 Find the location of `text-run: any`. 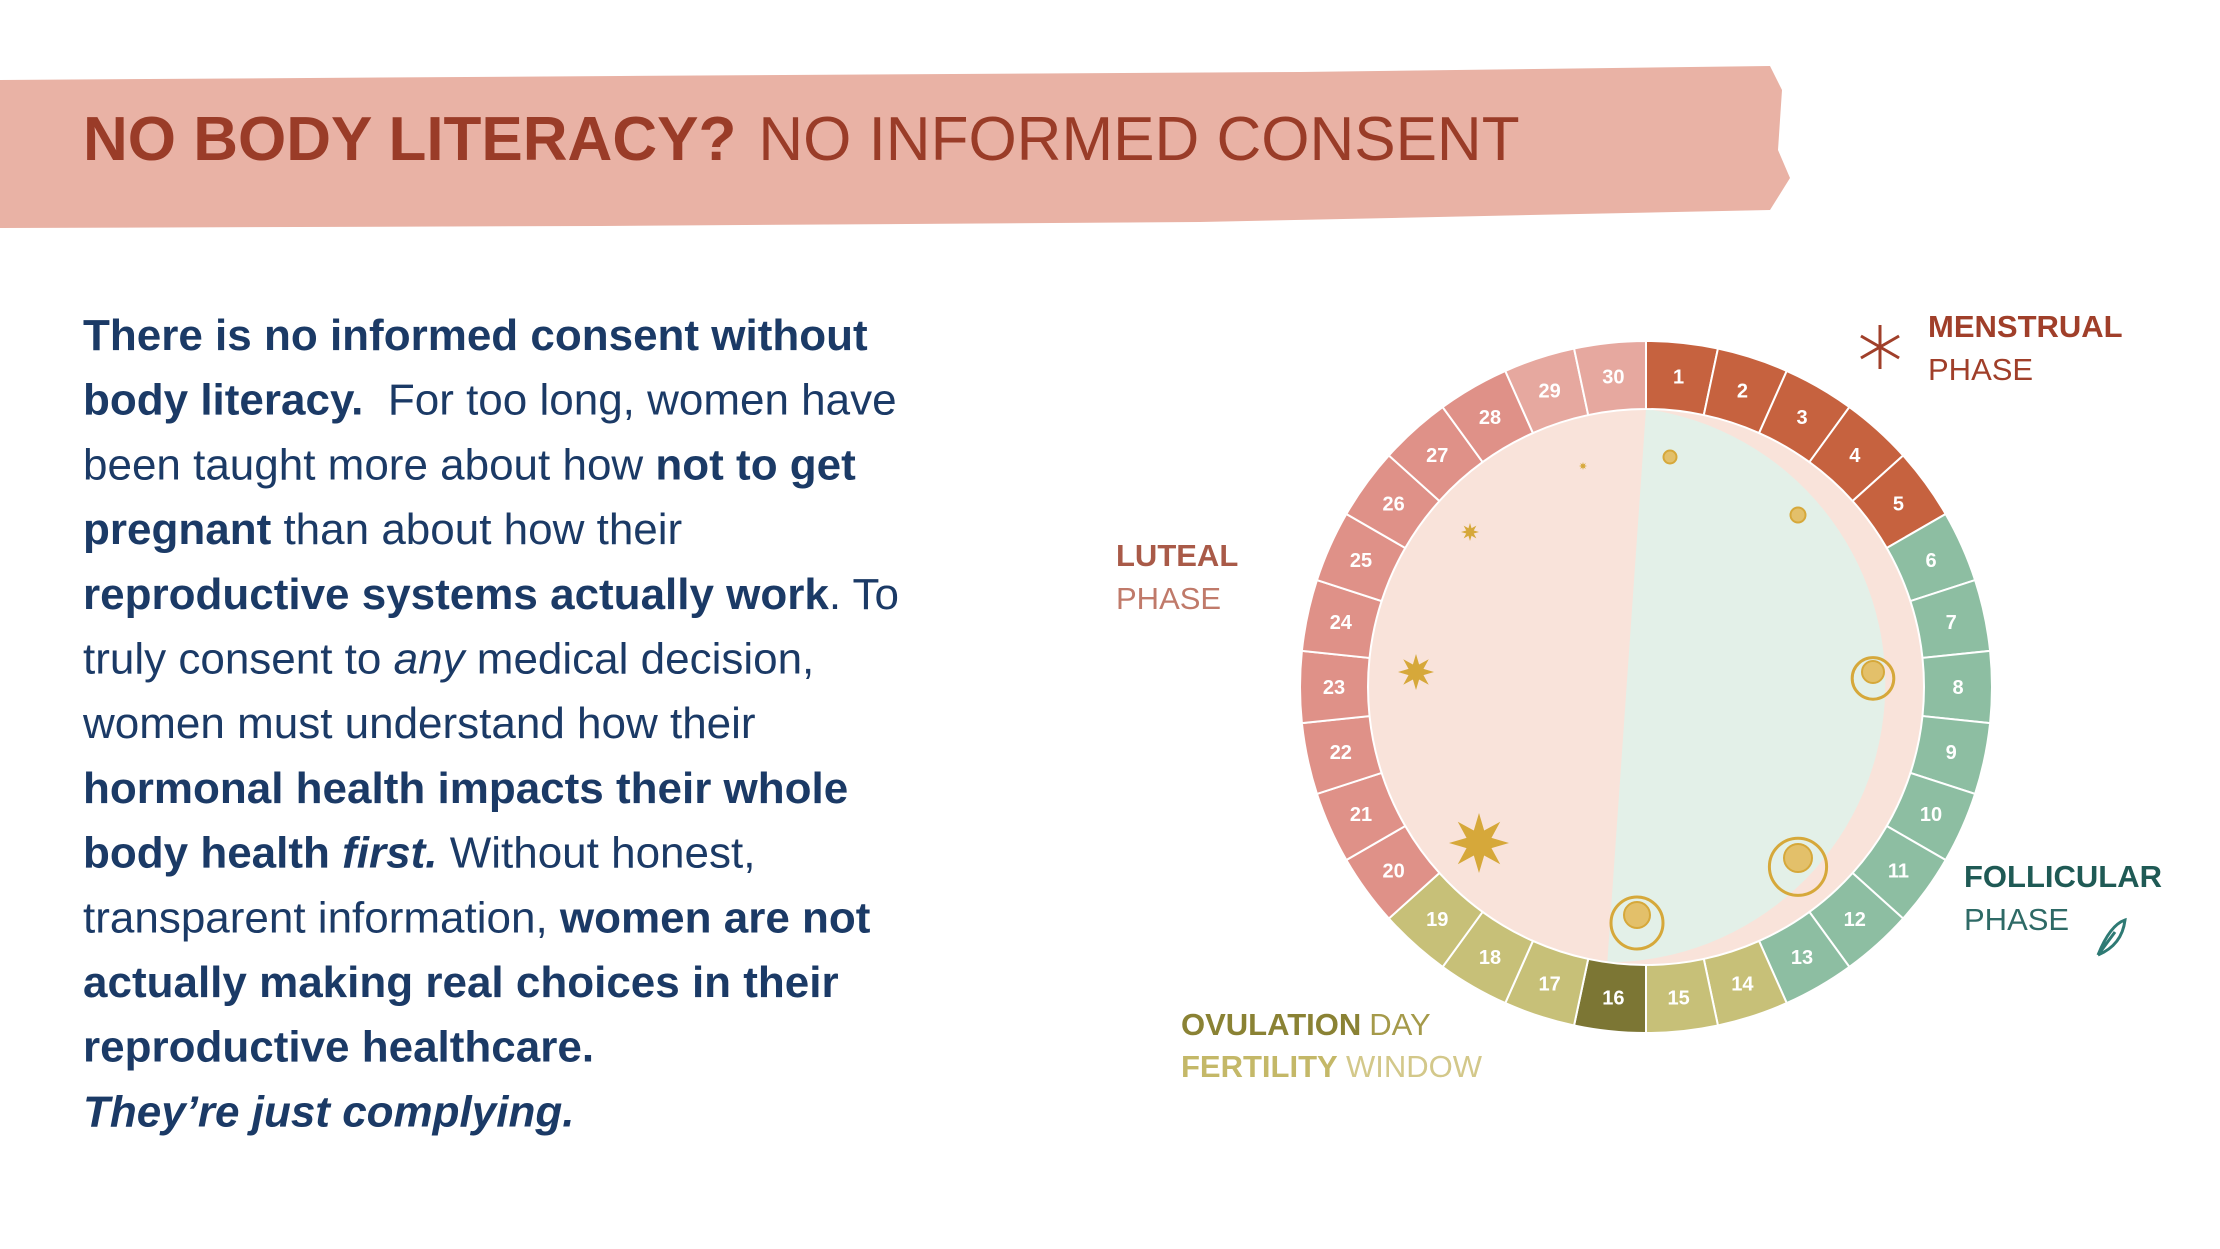

text-run: any is located at coordinates (431, 659).